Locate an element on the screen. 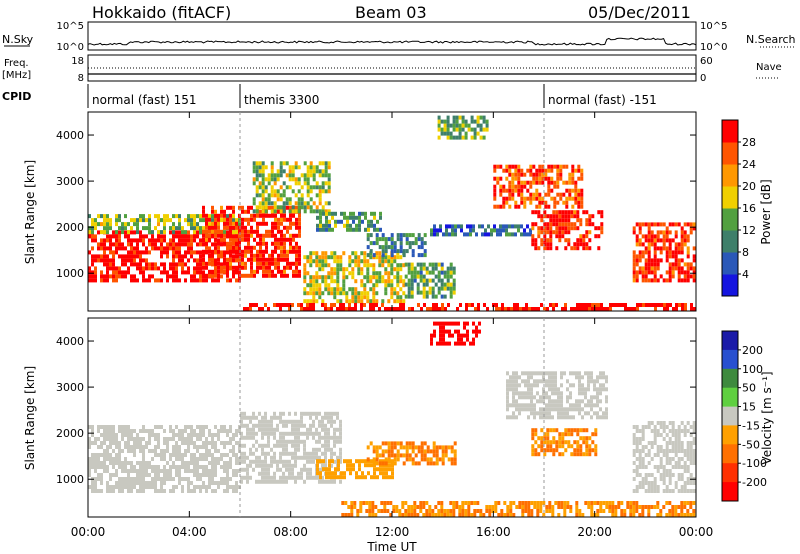  colorbar-swatch is located at coordinates (730, 435).